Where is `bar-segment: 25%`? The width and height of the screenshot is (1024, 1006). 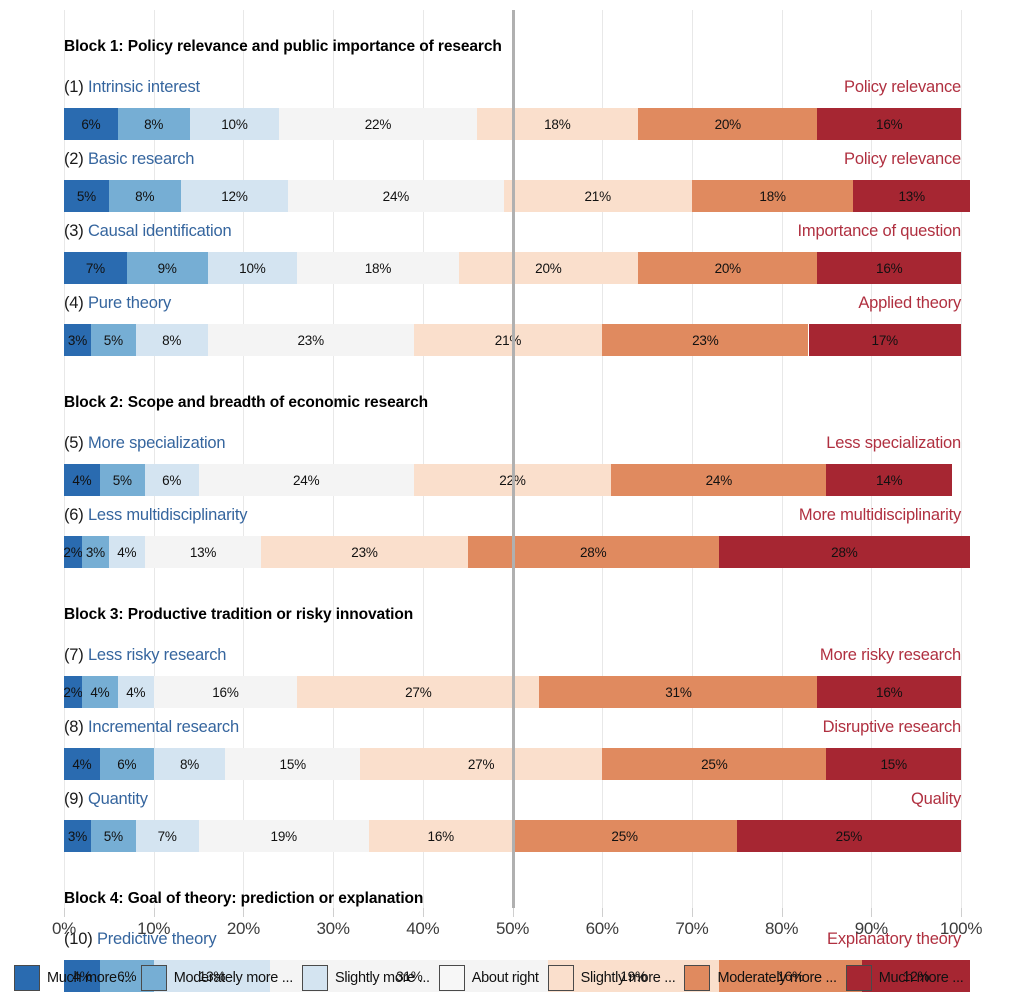
bar-segment: 25% is located at coordinates (848, 836).